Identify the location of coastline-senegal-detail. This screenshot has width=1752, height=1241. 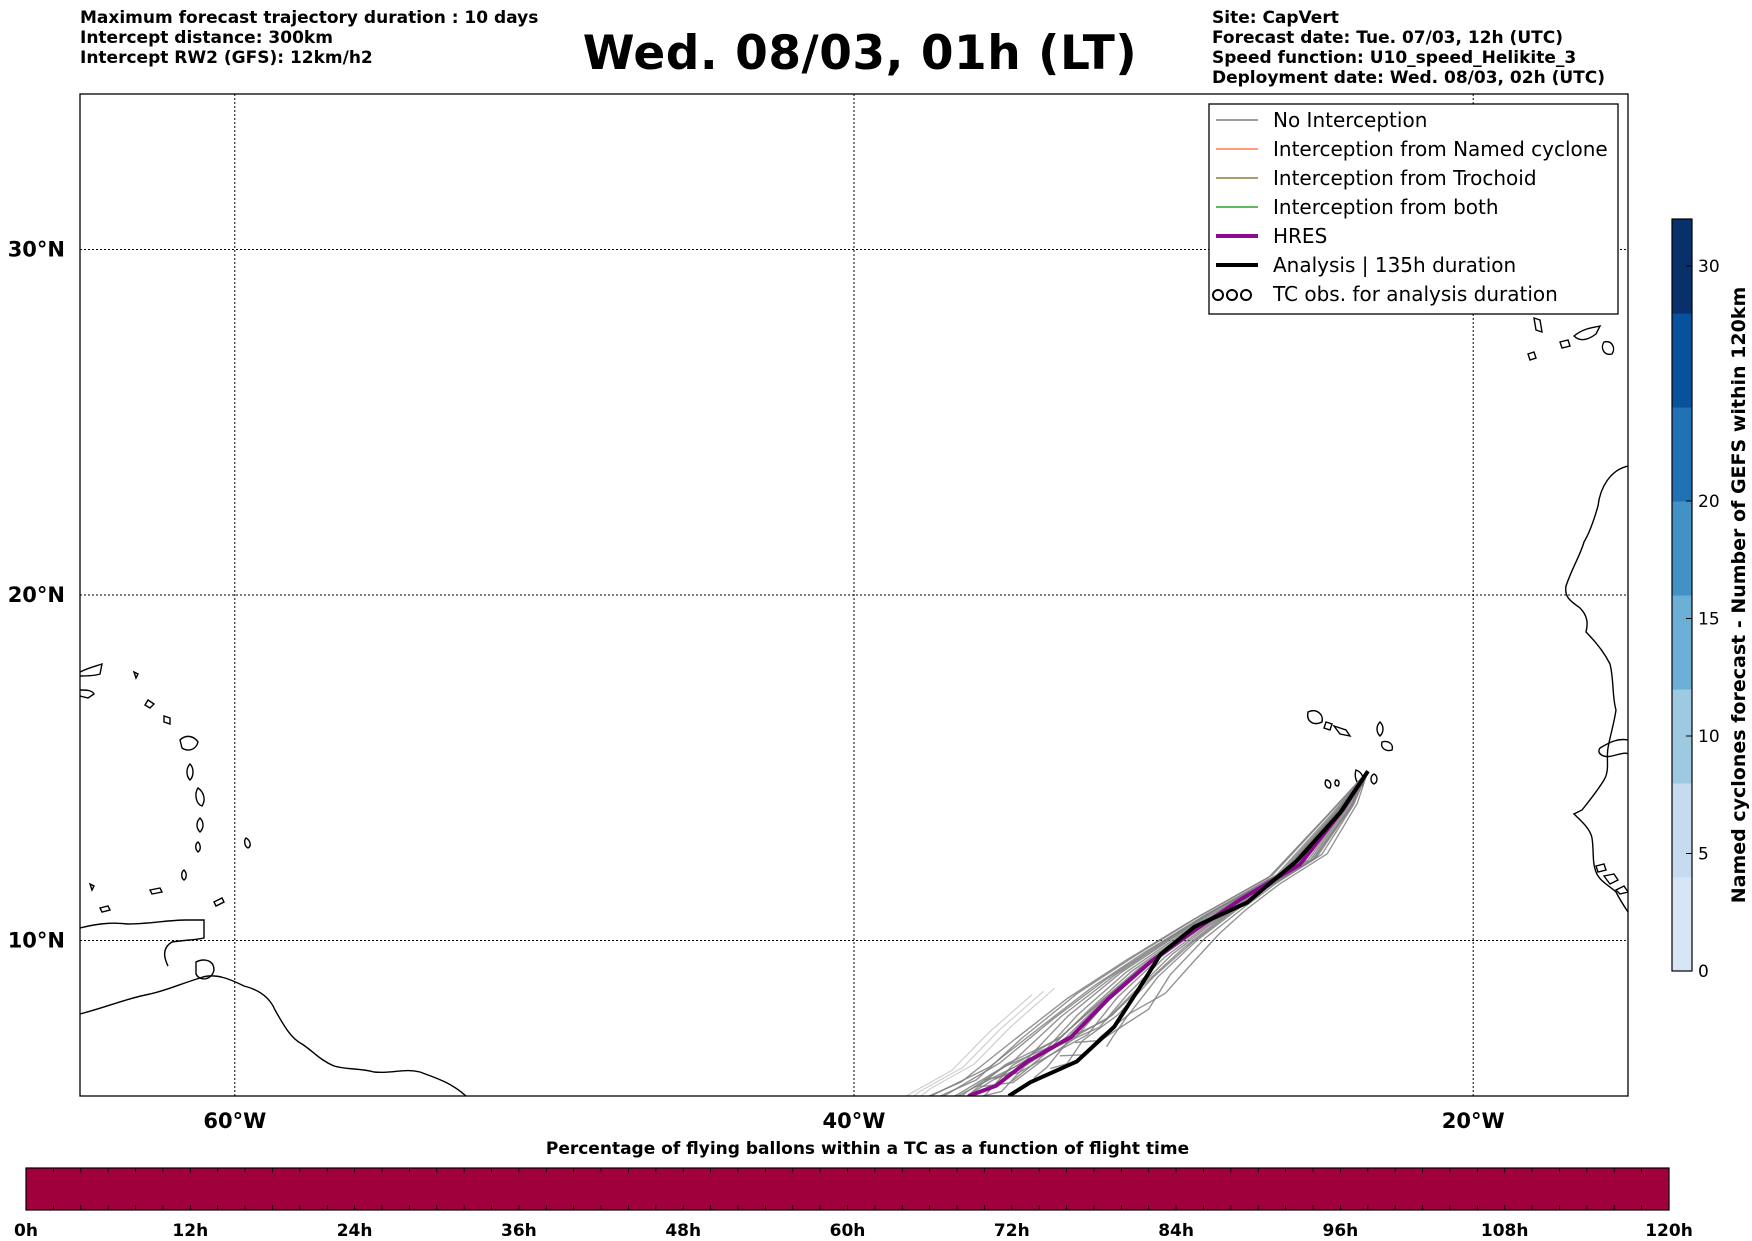
(1613, 748).